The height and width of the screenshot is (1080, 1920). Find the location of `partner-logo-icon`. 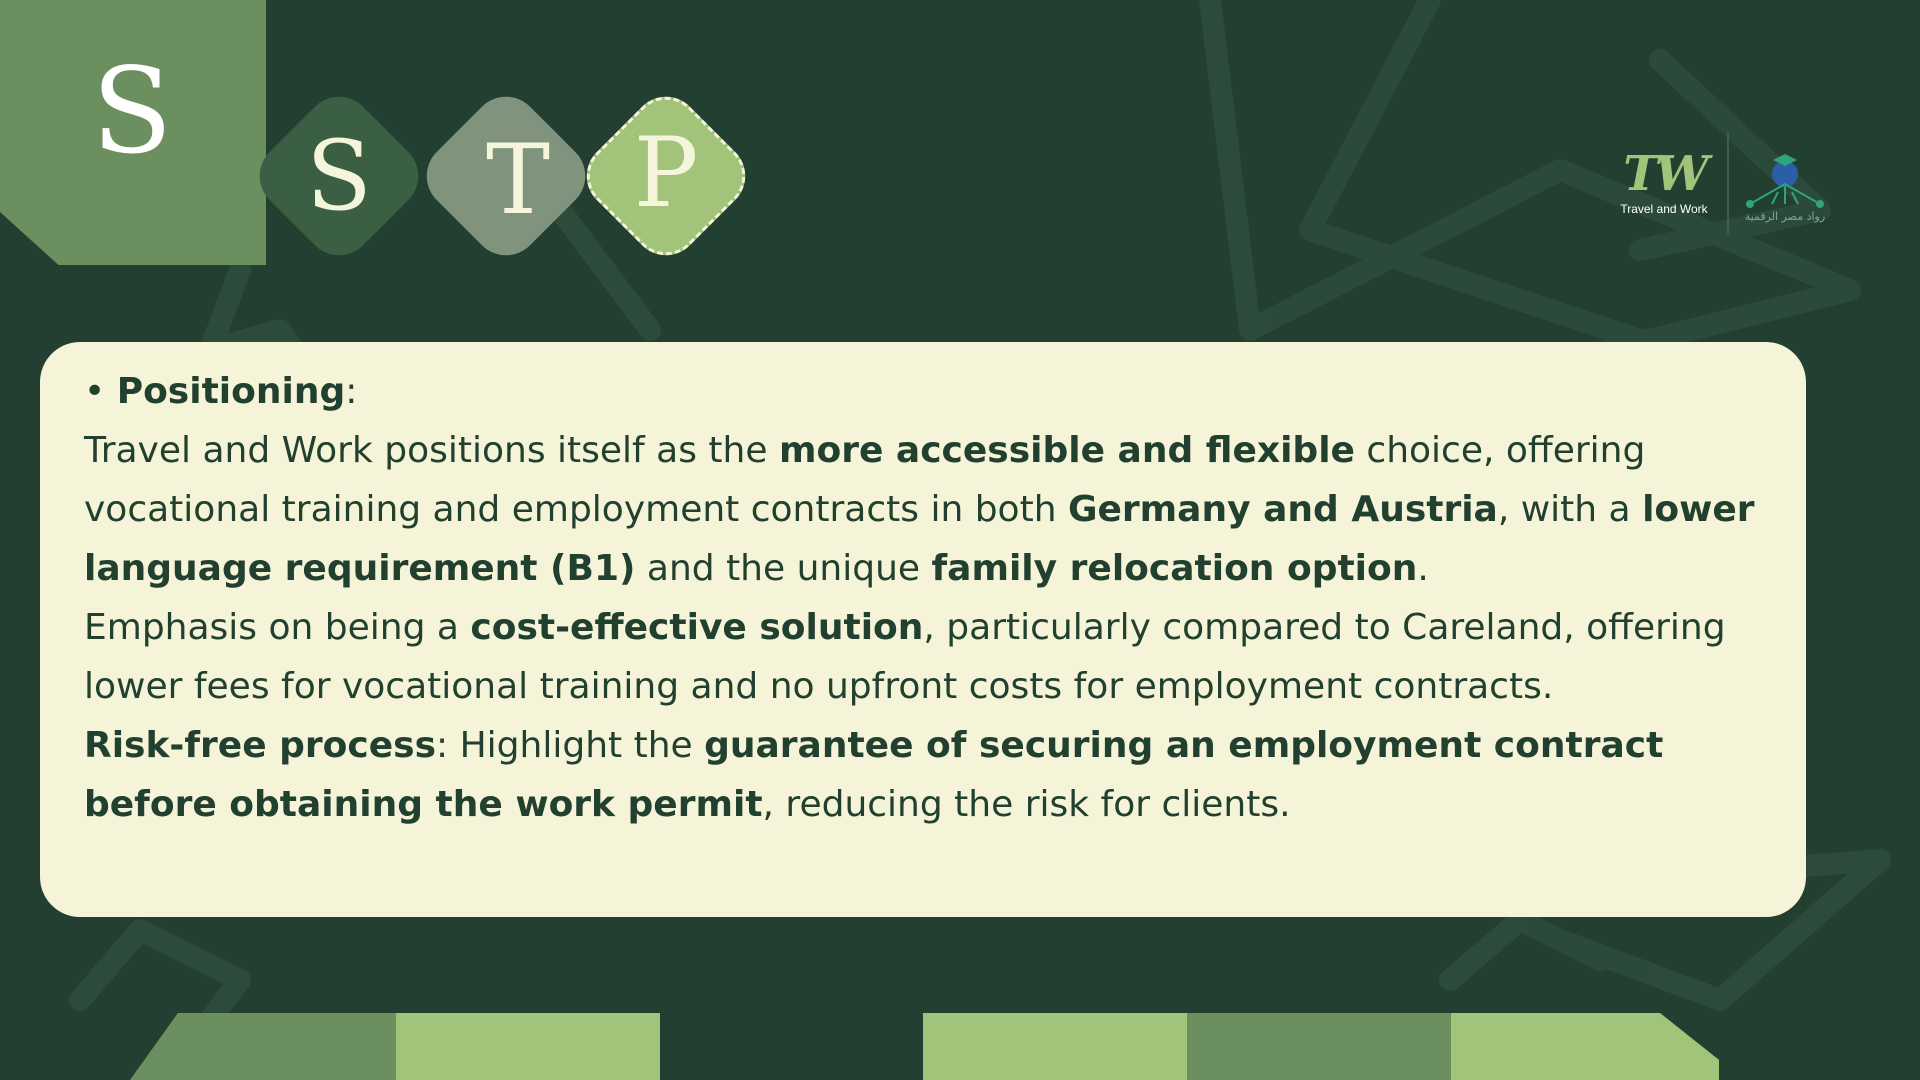

partner-logo-icon is located at coordinates (1785, 181).